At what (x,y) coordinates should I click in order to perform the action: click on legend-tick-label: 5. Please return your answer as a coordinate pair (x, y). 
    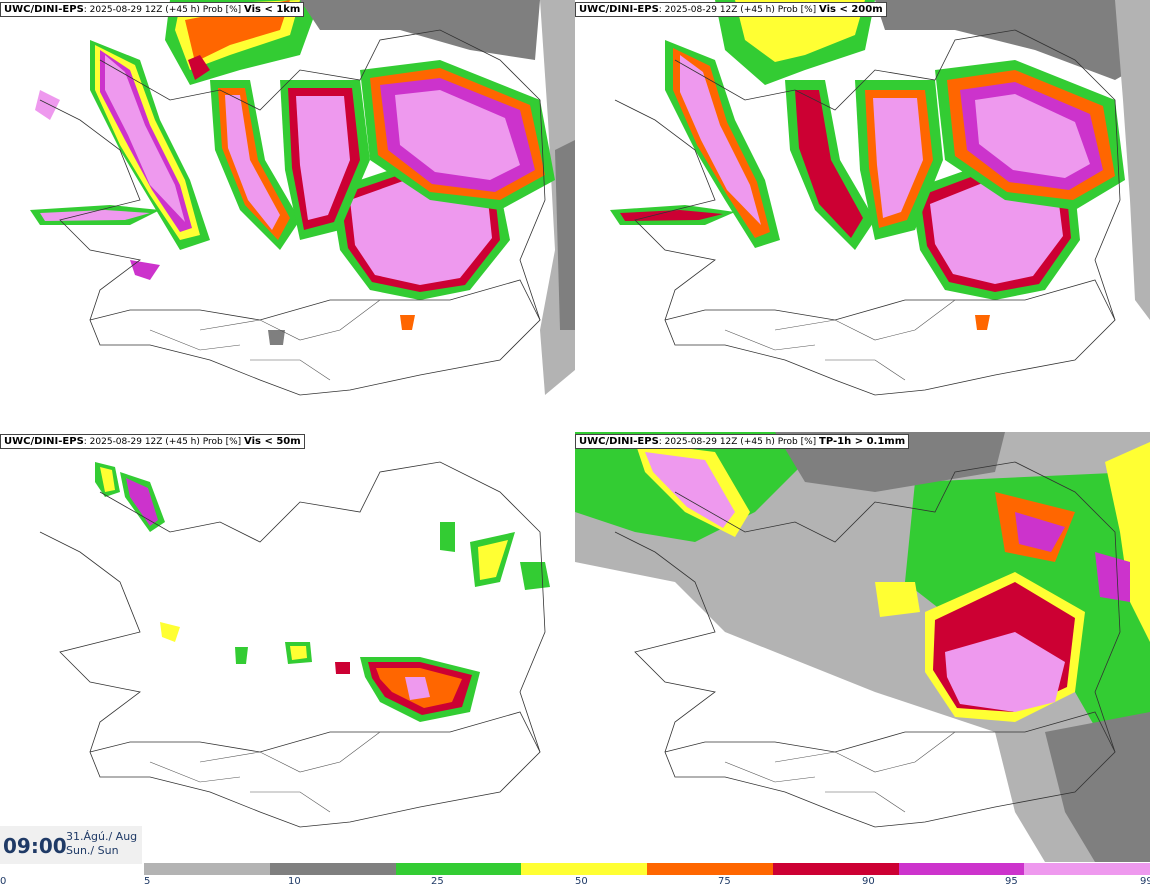
    Looking at the image, I should click on (147, 881).